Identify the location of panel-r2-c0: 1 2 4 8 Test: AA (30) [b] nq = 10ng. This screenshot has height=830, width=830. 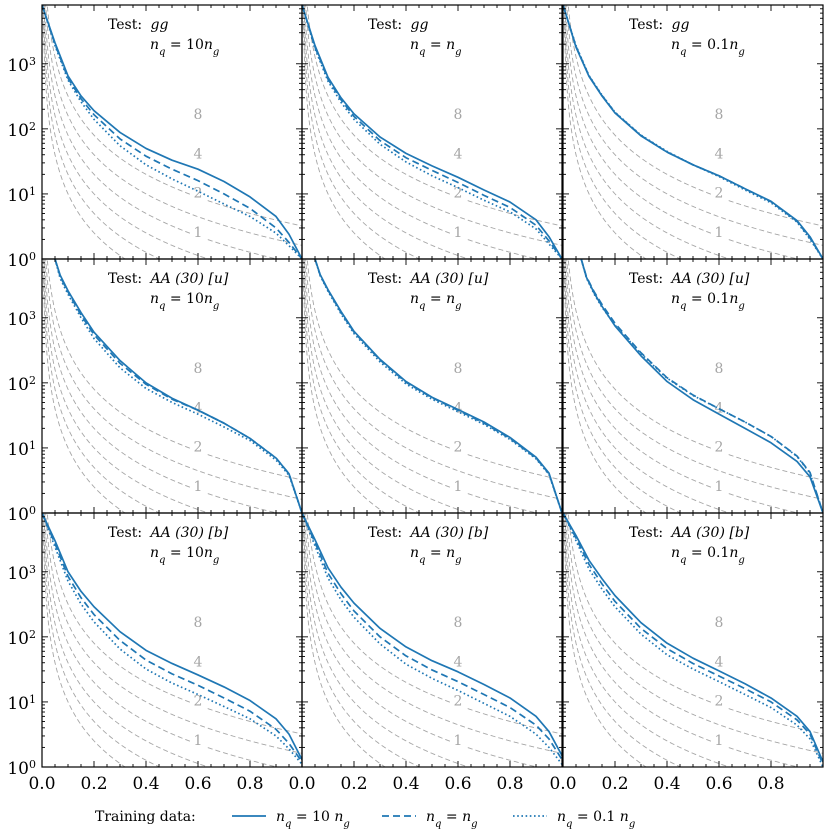
(172, 640).